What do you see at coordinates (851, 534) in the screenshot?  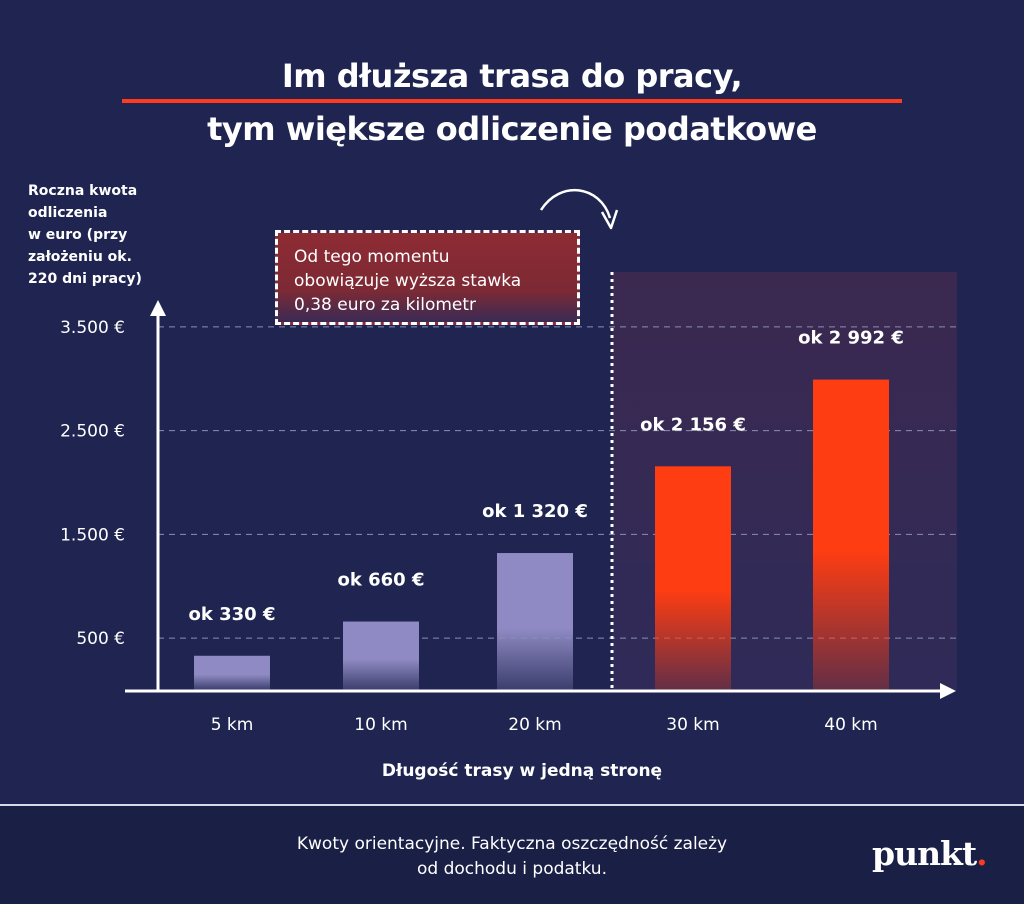 I see `bar-40km` at bounding box center [851, 534].